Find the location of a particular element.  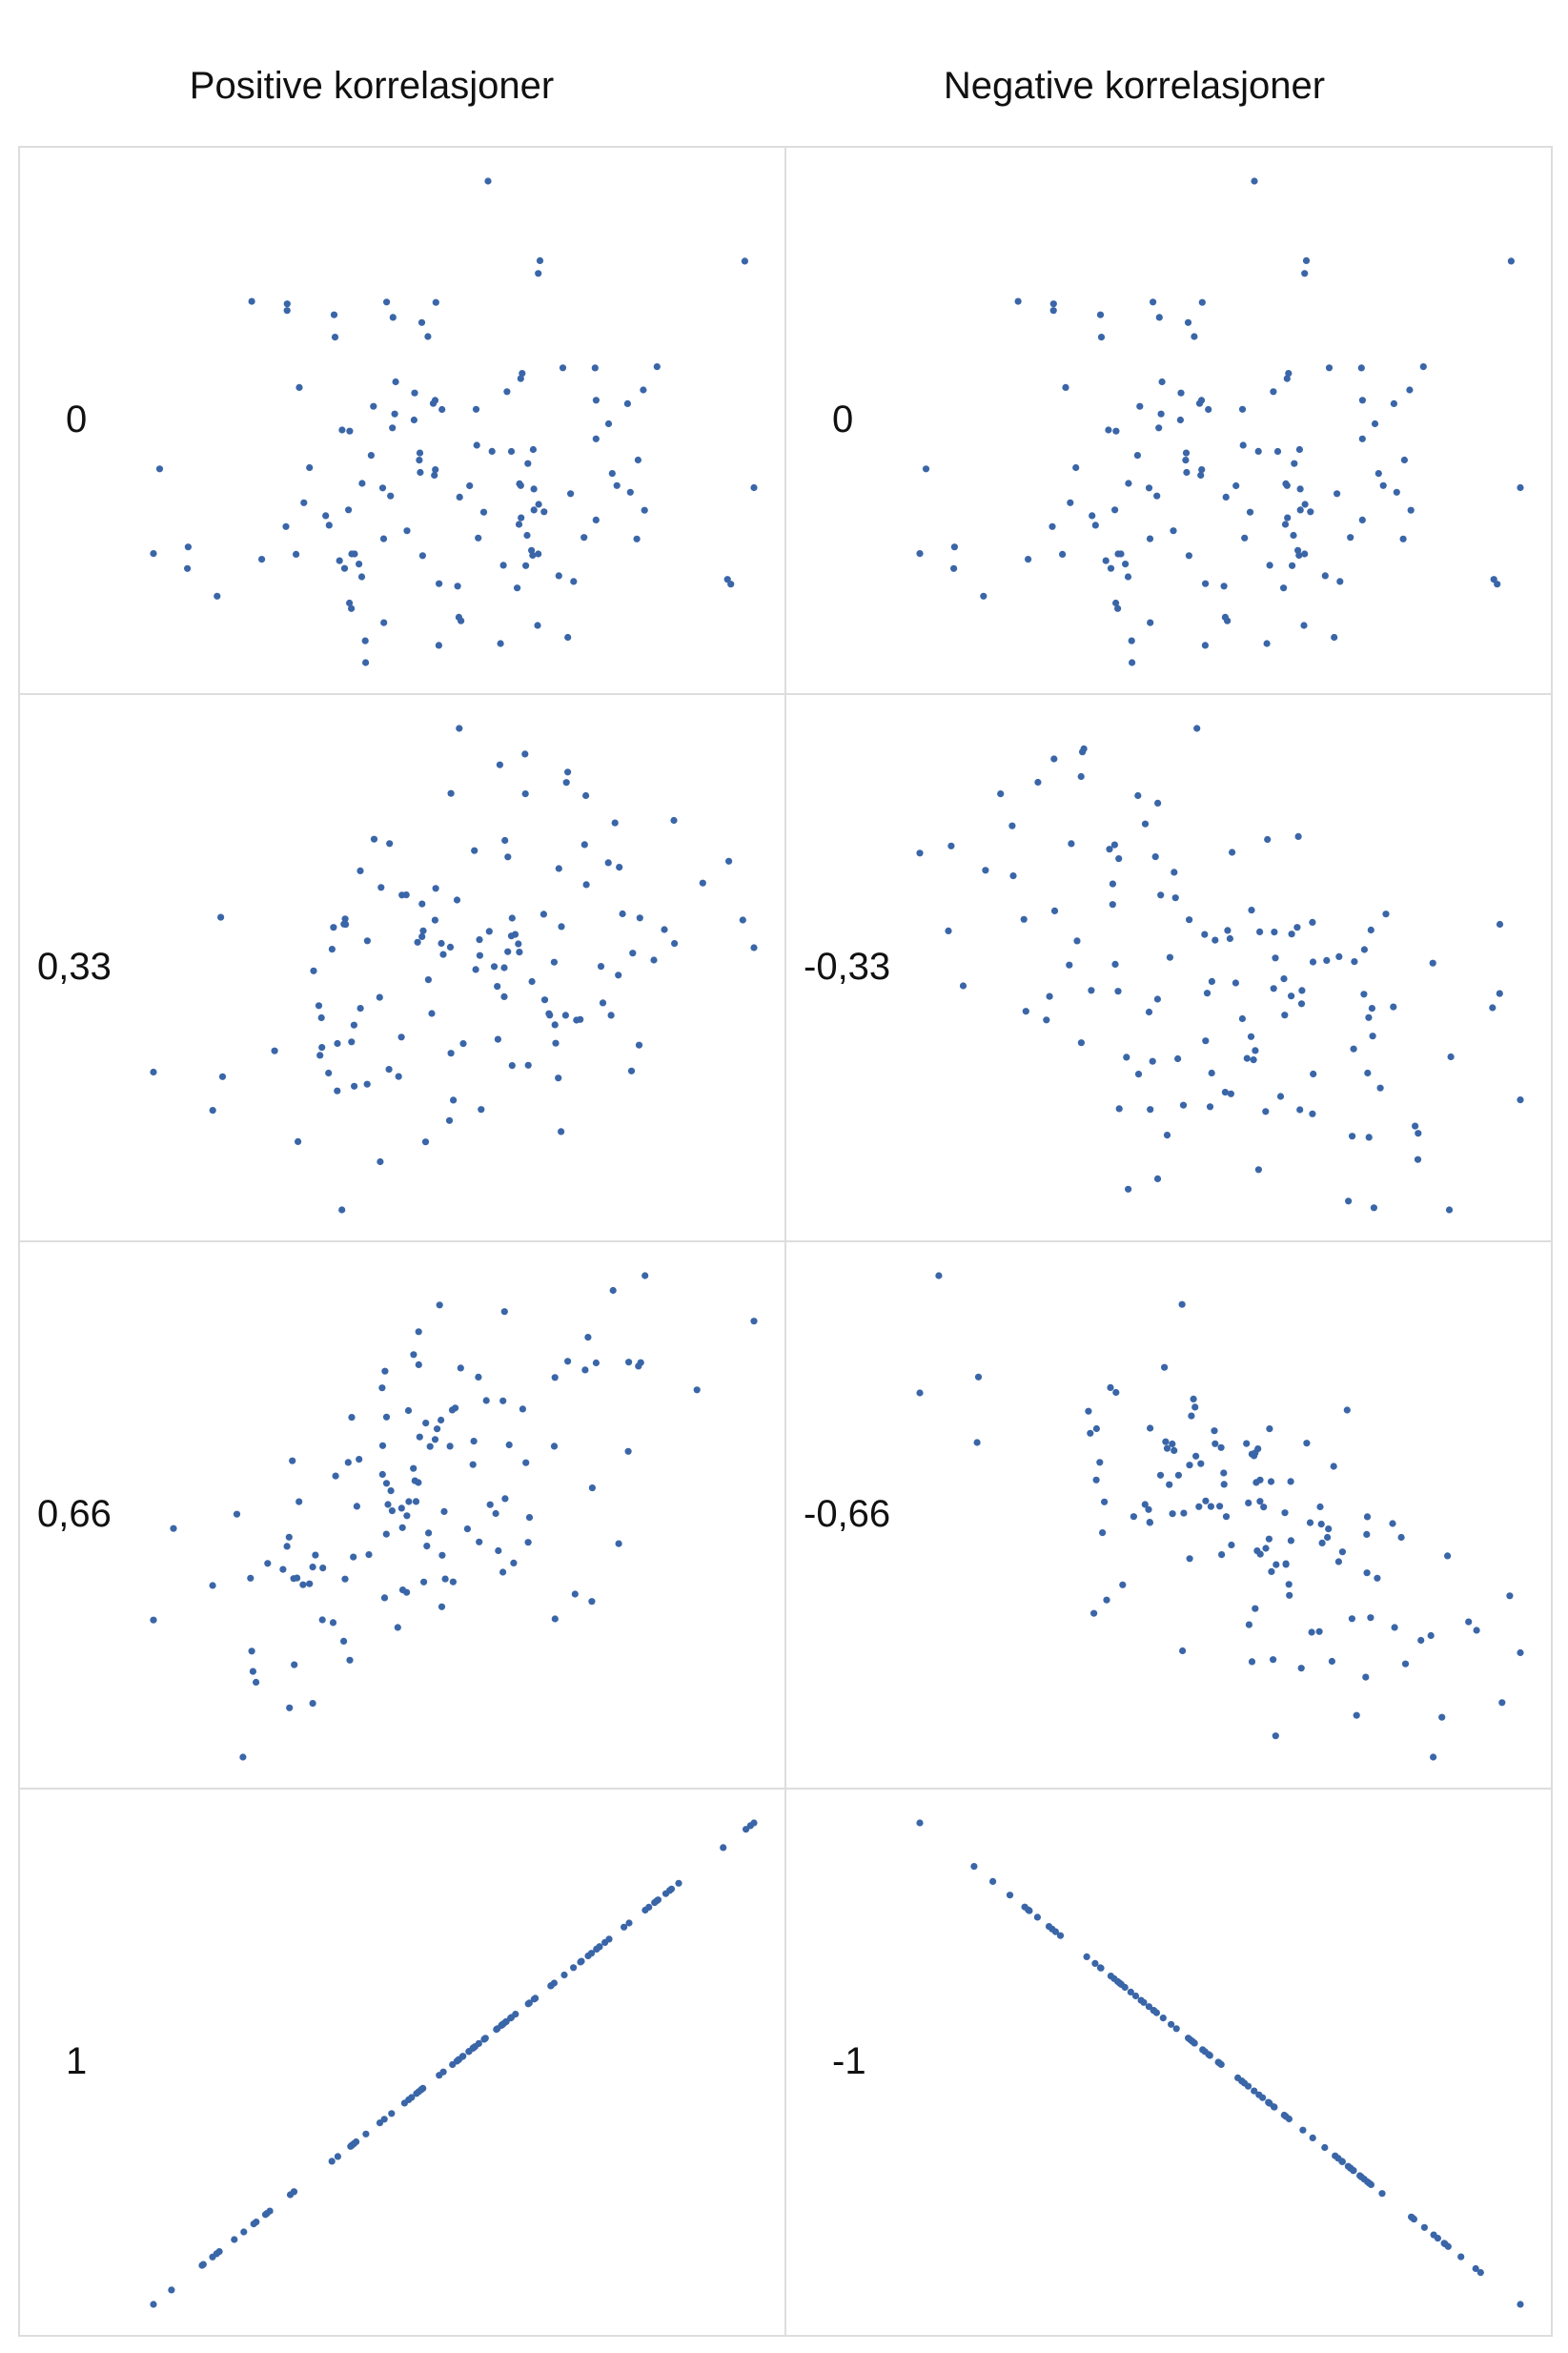

scatter-panel-6: -0,66 is located at coordinates (1168, 1515).